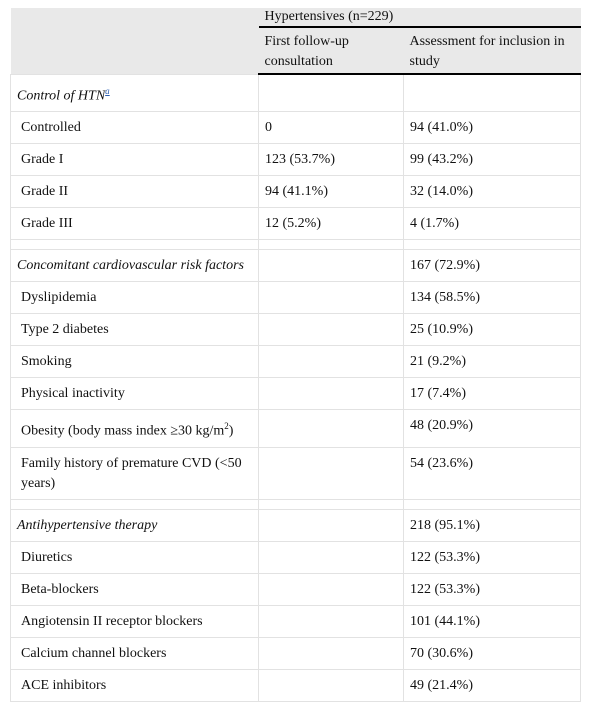 Image resolution: width=590 pixels, height=720 pixels. Describe the element at coordinates (331, 192) in the screenshot. I see `cell: 94 (41.1%)` at that location.